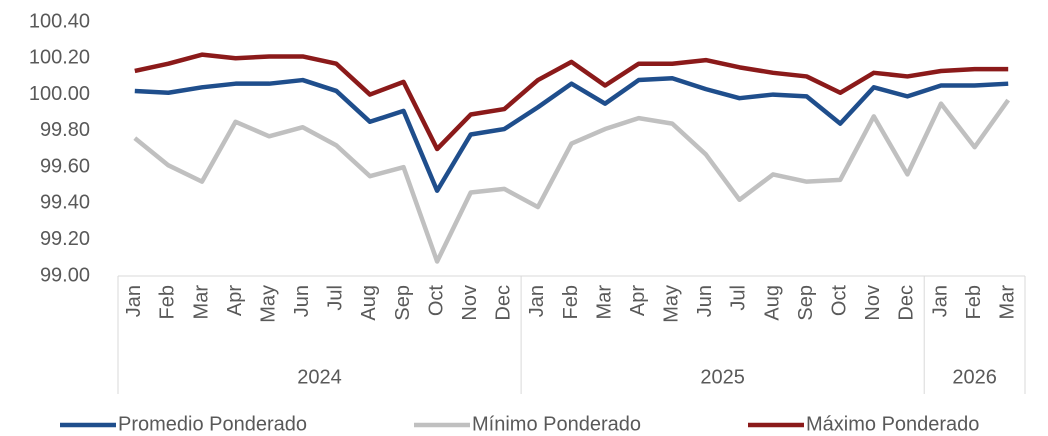  I want to click on y-tick-label: 99.60, so click(65, 166).